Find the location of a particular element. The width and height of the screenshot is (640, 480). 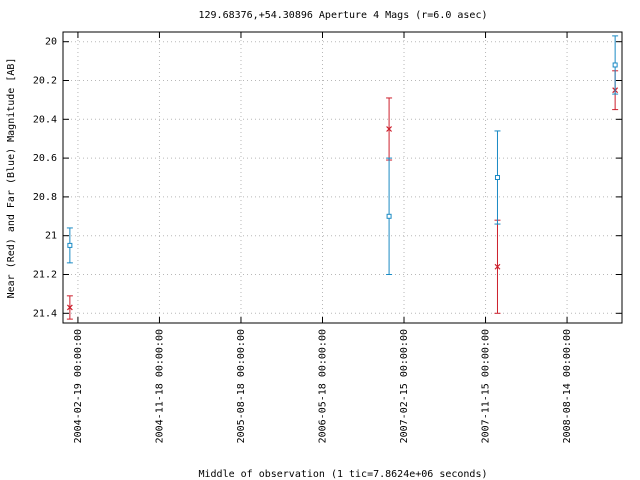

y-axis-label: Near (Red) and Far (Blue) Magnitude [AB] is located at coordinates (11, 178).